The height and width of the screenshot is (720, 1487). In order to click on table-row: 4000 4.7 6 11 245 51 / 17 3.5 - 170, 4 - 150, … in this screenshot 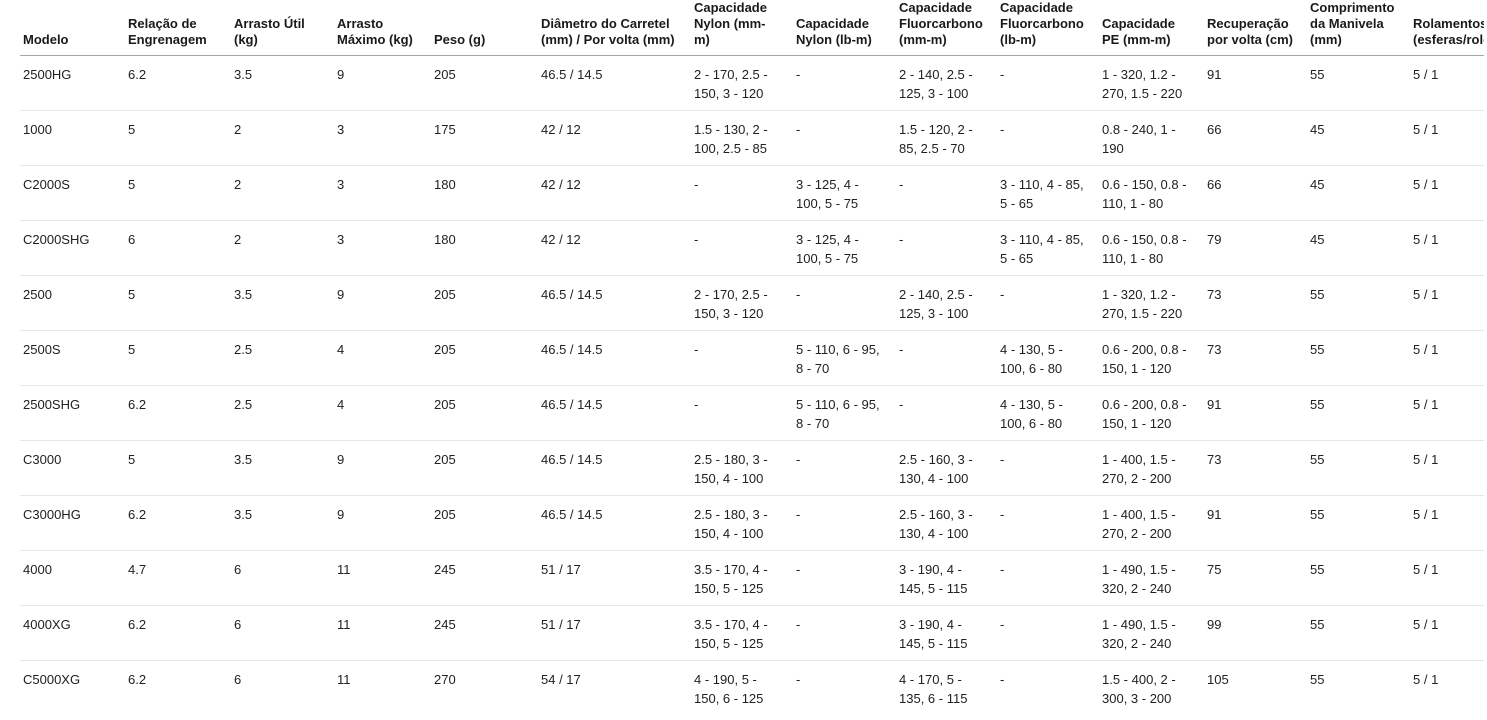, I will do `click(752, 578)`.